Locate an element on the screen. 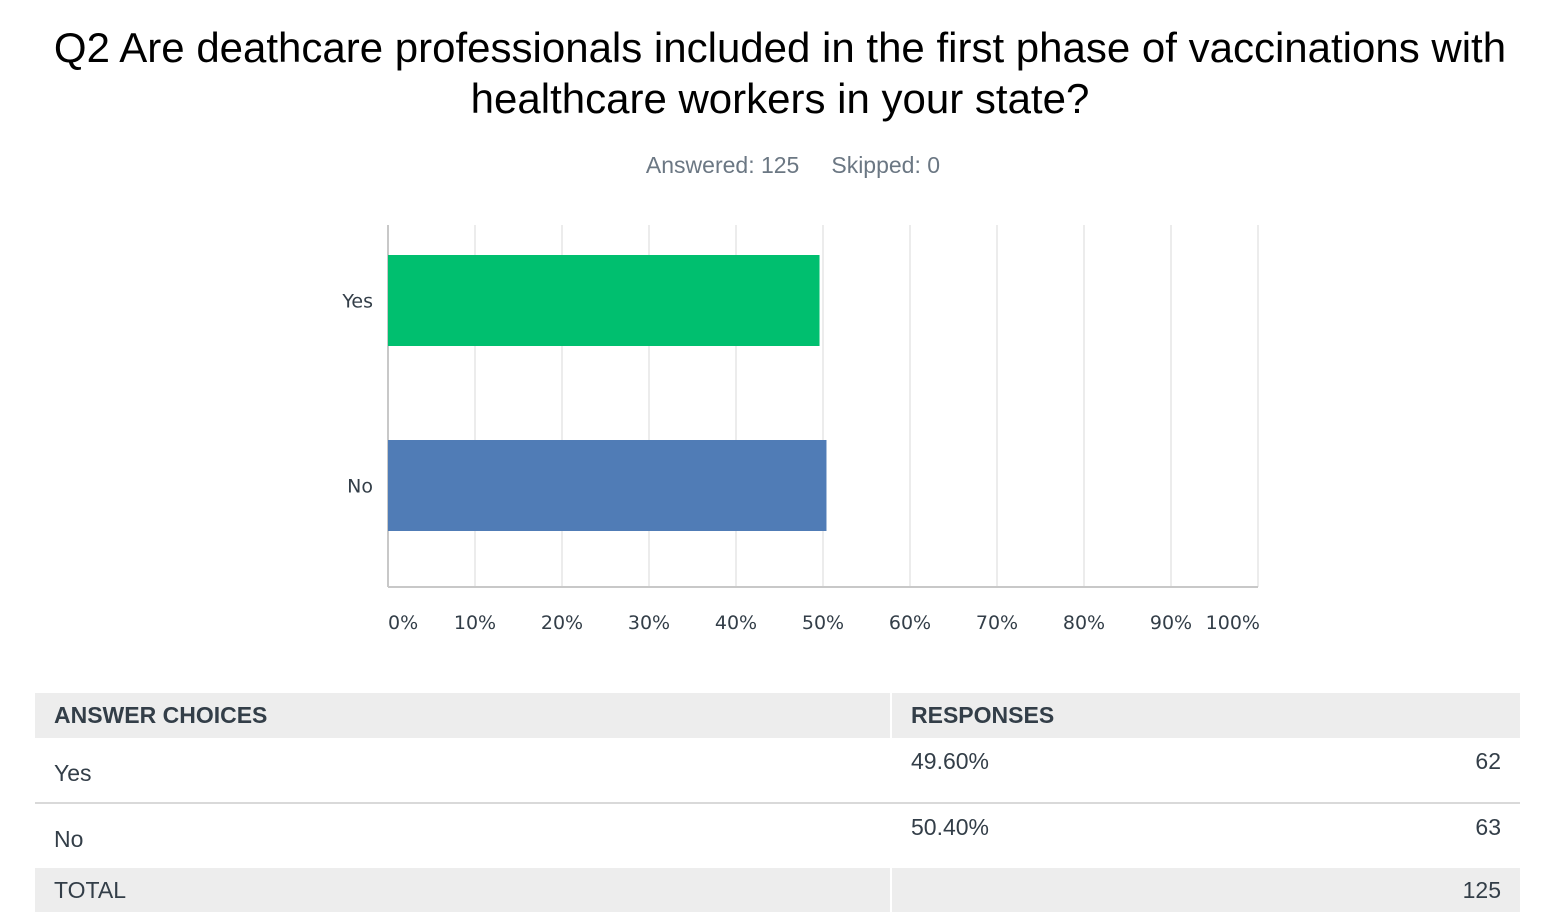 This screenshot has height=913, width=1546. total-count: 125 is located at coordinates (1205, 890).